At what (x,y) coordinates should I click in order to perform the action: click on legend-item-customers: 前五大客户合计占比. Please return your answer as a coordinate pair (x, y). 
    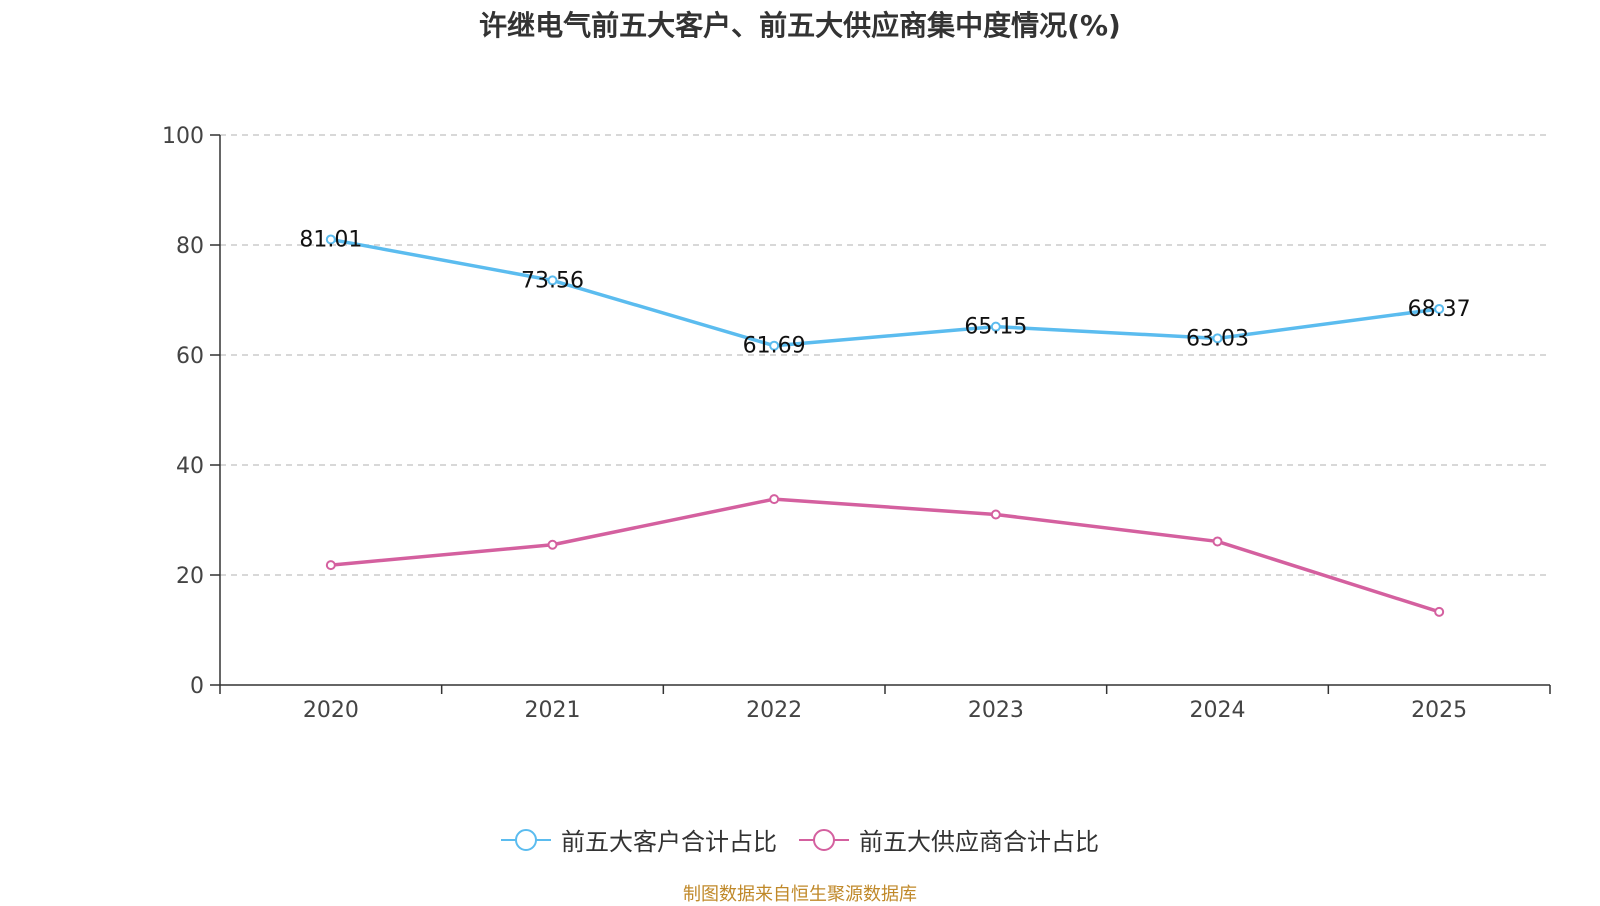
    Looking at the image, I should click on (639, 839).